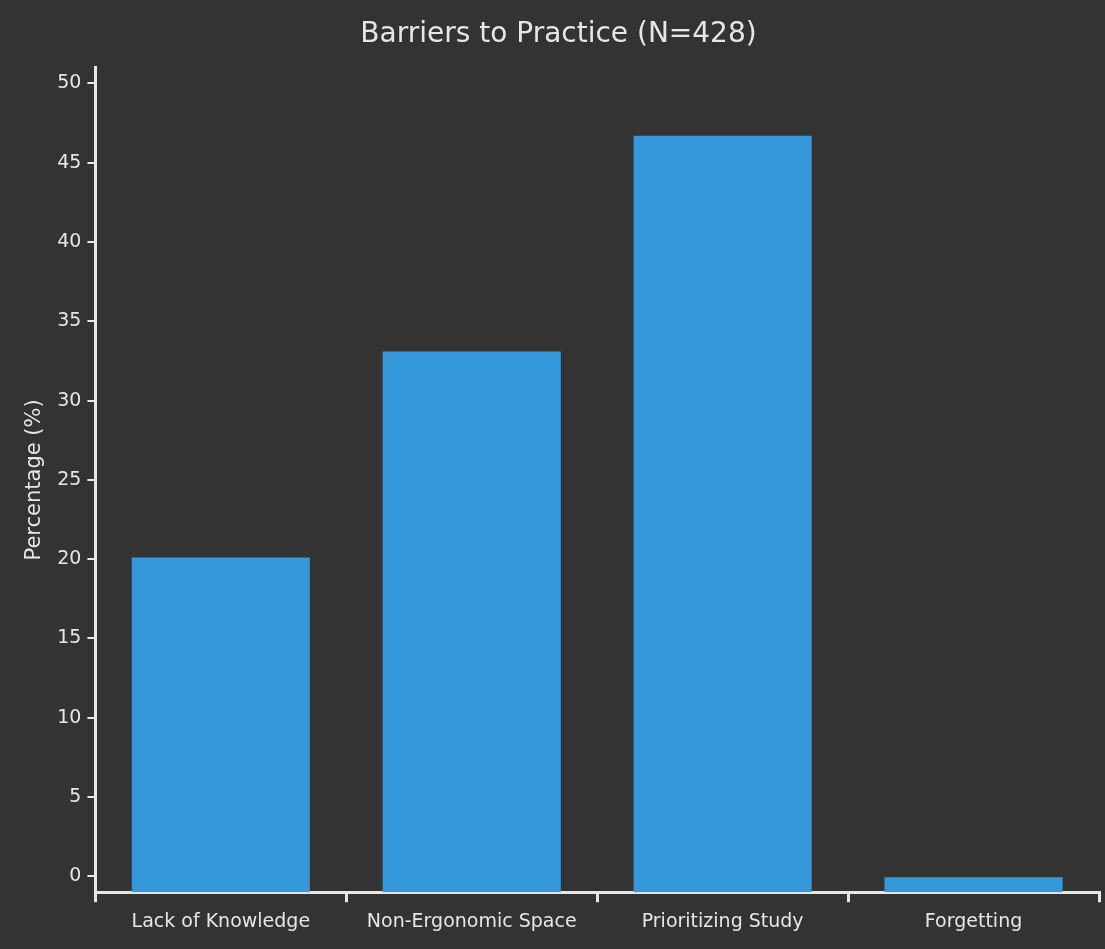 The width and height of the screenshot is (1105, 949). Describe the element at coordinates (75, 794) in the screenshot. I see `y-tick-label: 5` at that location.